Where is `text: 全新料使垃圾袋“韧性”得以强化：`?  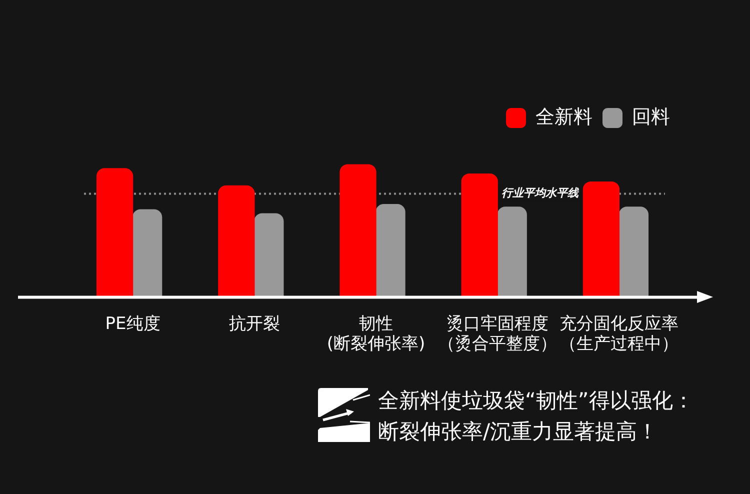
text: 全新料使垃圾袋“韧性”得以强化： is located at coordinates (536, 400).